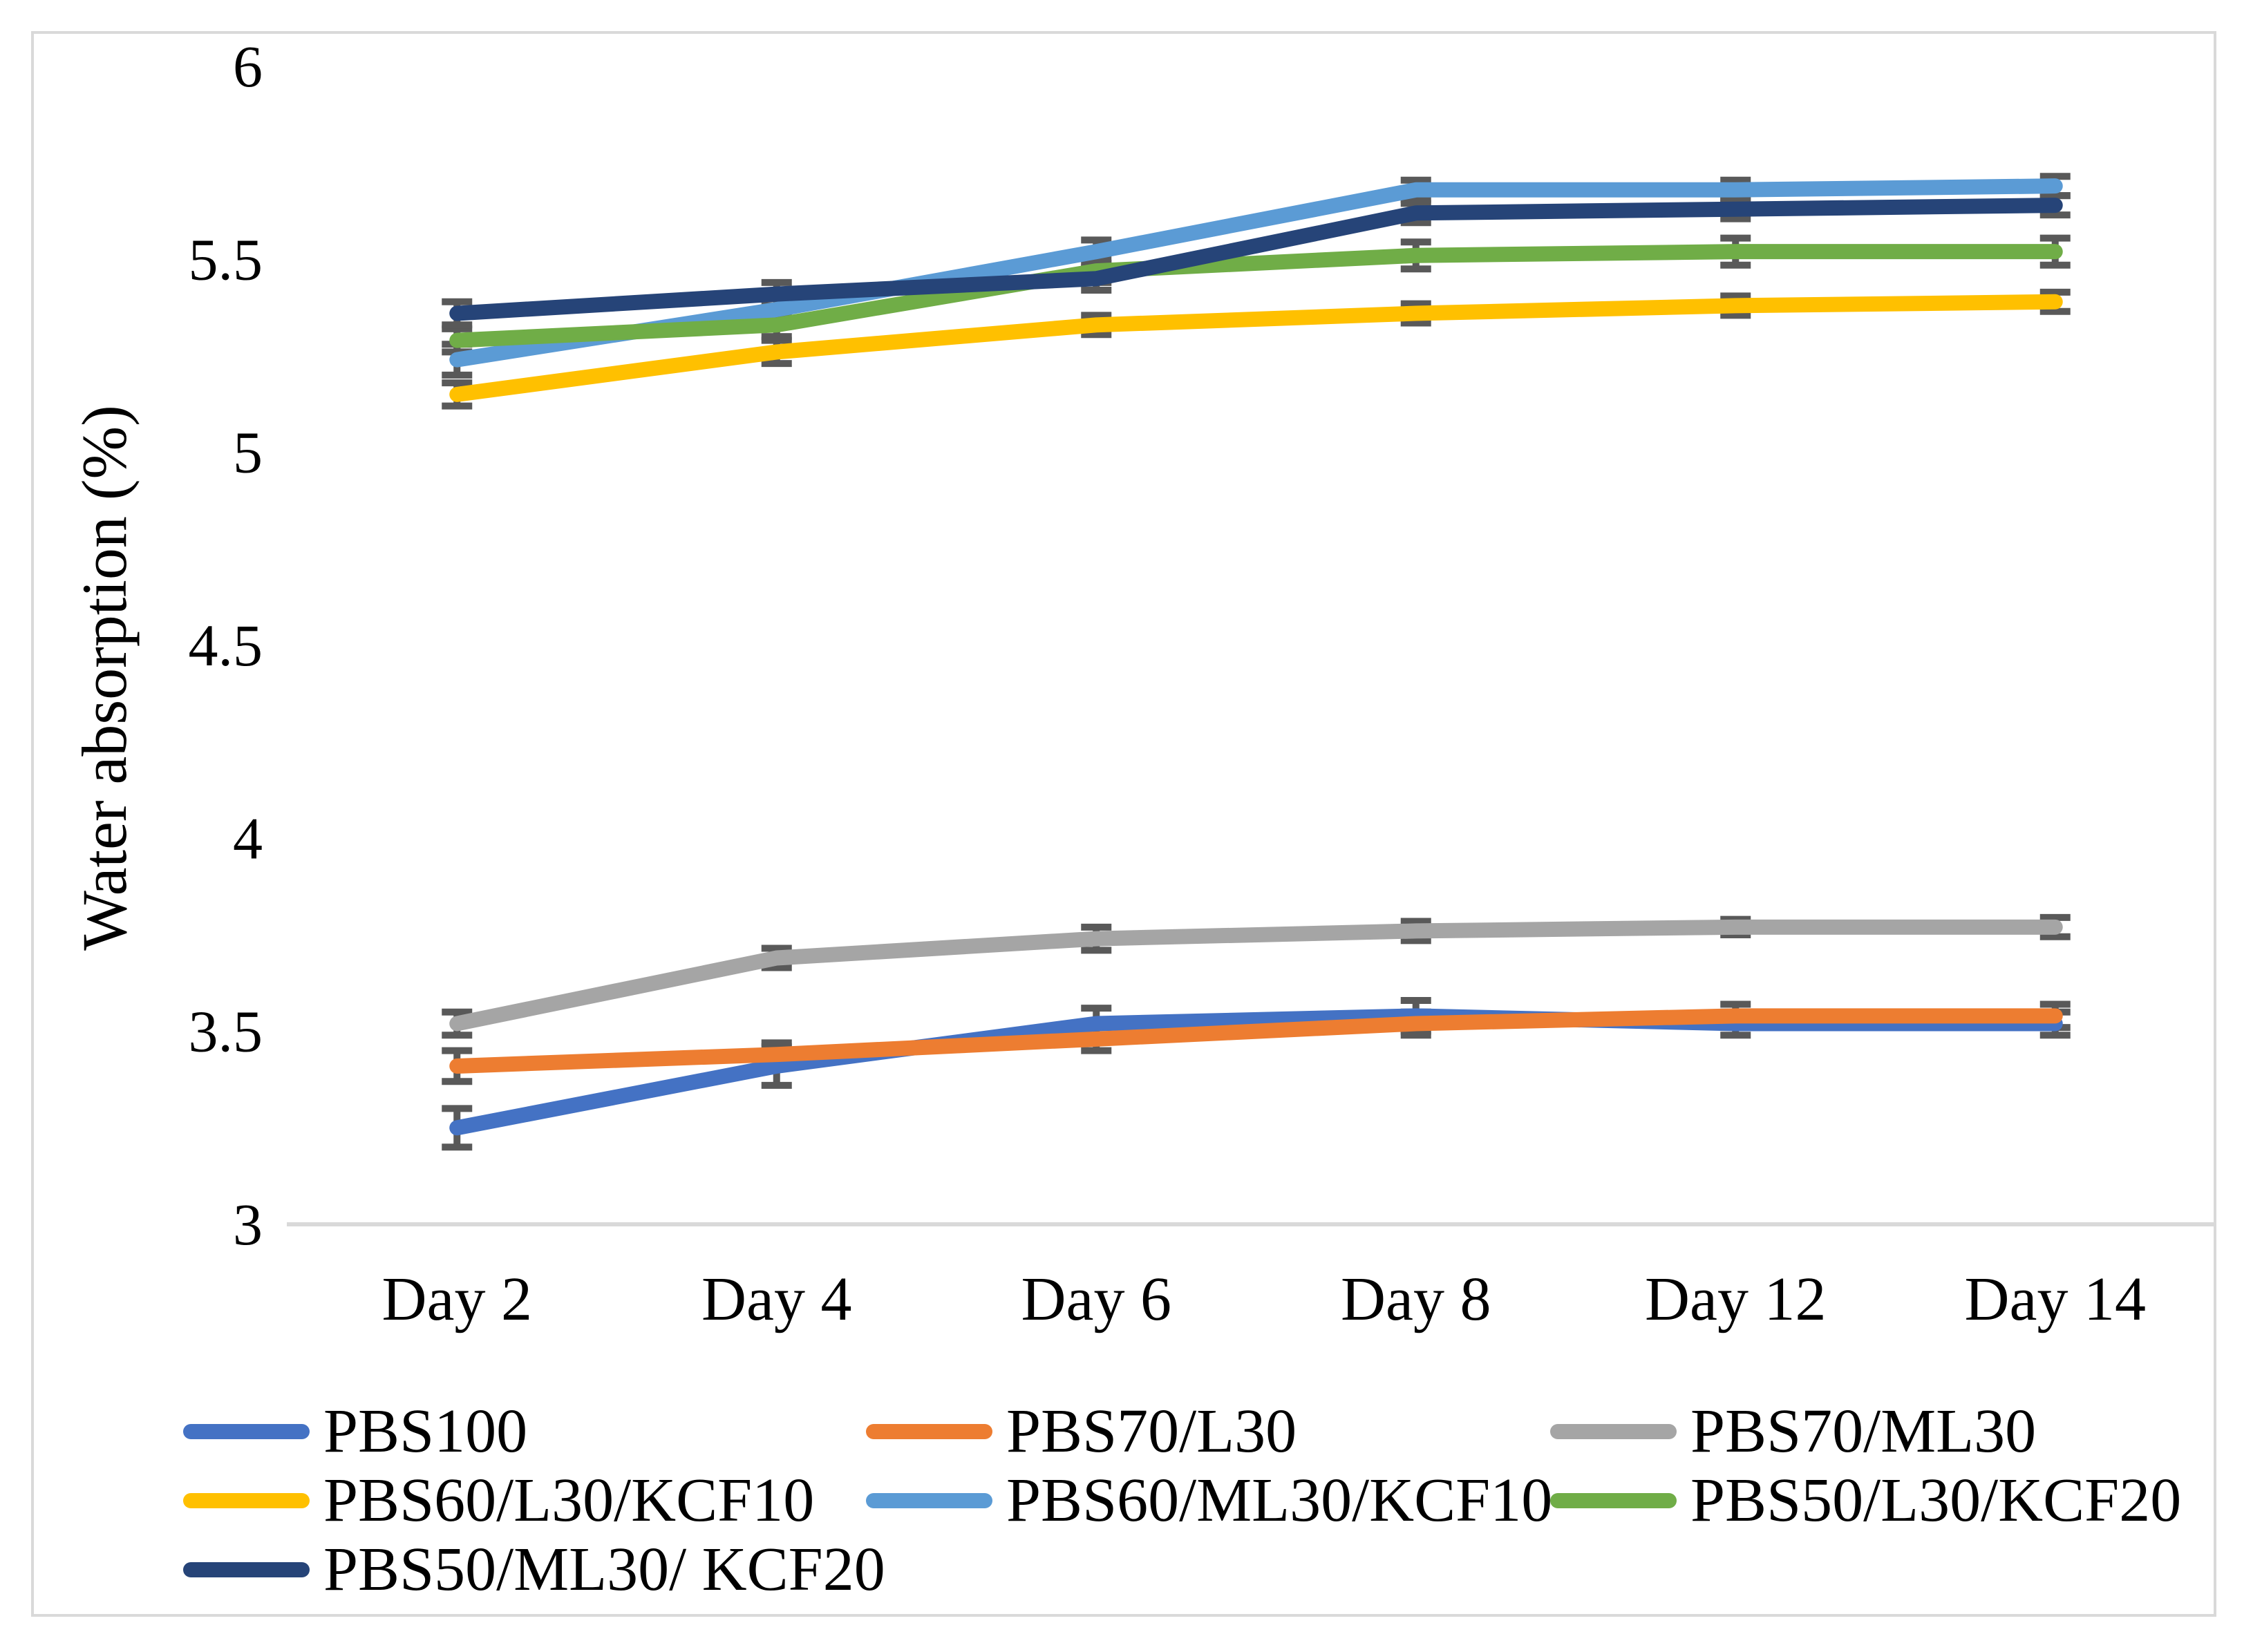 This screenshot has width=2262, height=1652. I want to click on series-line-pbs60-l30-kcf10, so click(1256, 348).